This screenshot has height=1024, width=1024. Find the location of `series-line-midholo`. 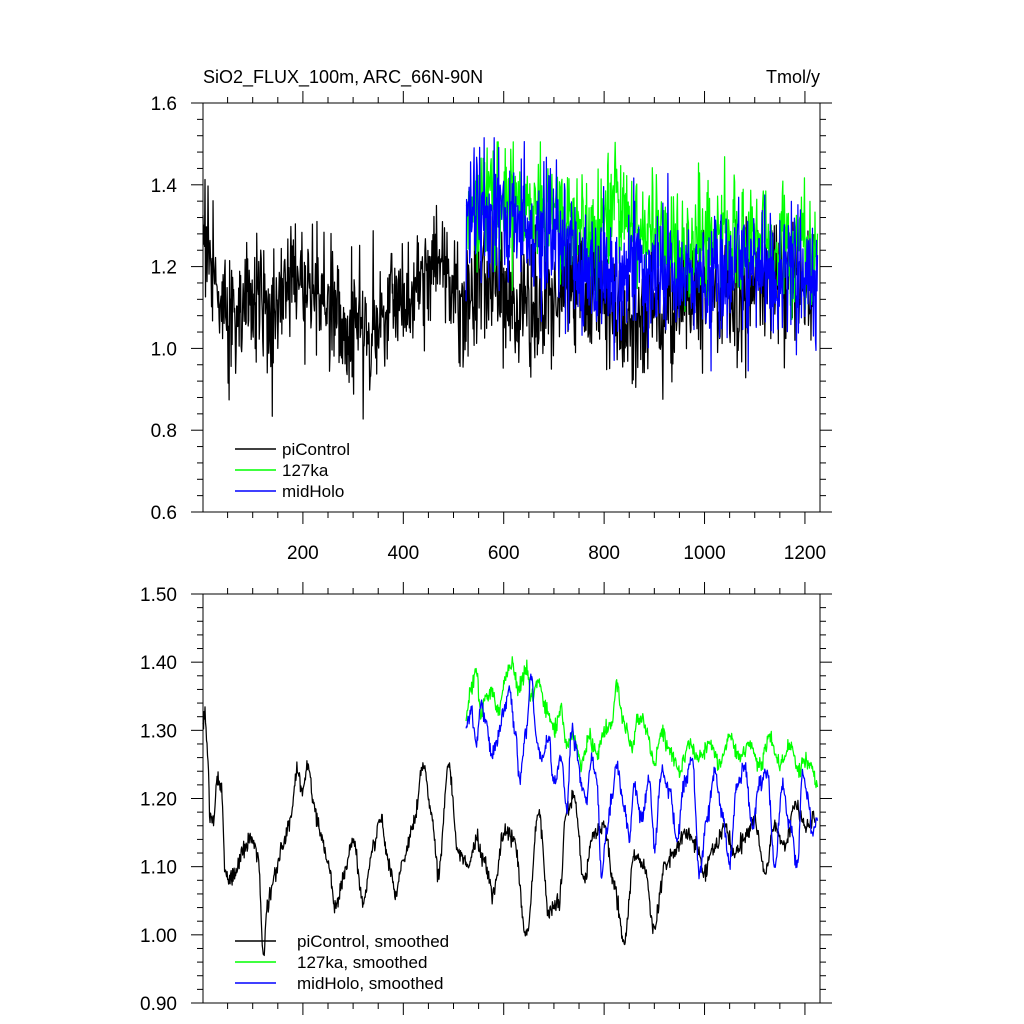

series-line-midholo is located at coordinates (642, 254).